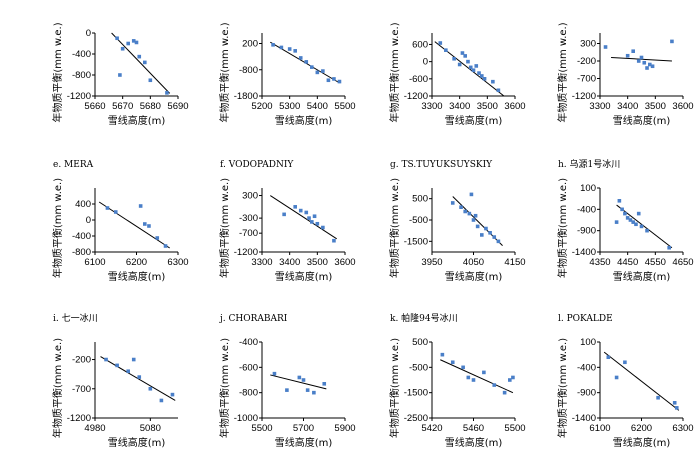 This screenshot has width=700, height=462. Describe the element at coordinates (289, 106) in the screenshot. I see `panel-2-x-tick-label: 5300` at that location.